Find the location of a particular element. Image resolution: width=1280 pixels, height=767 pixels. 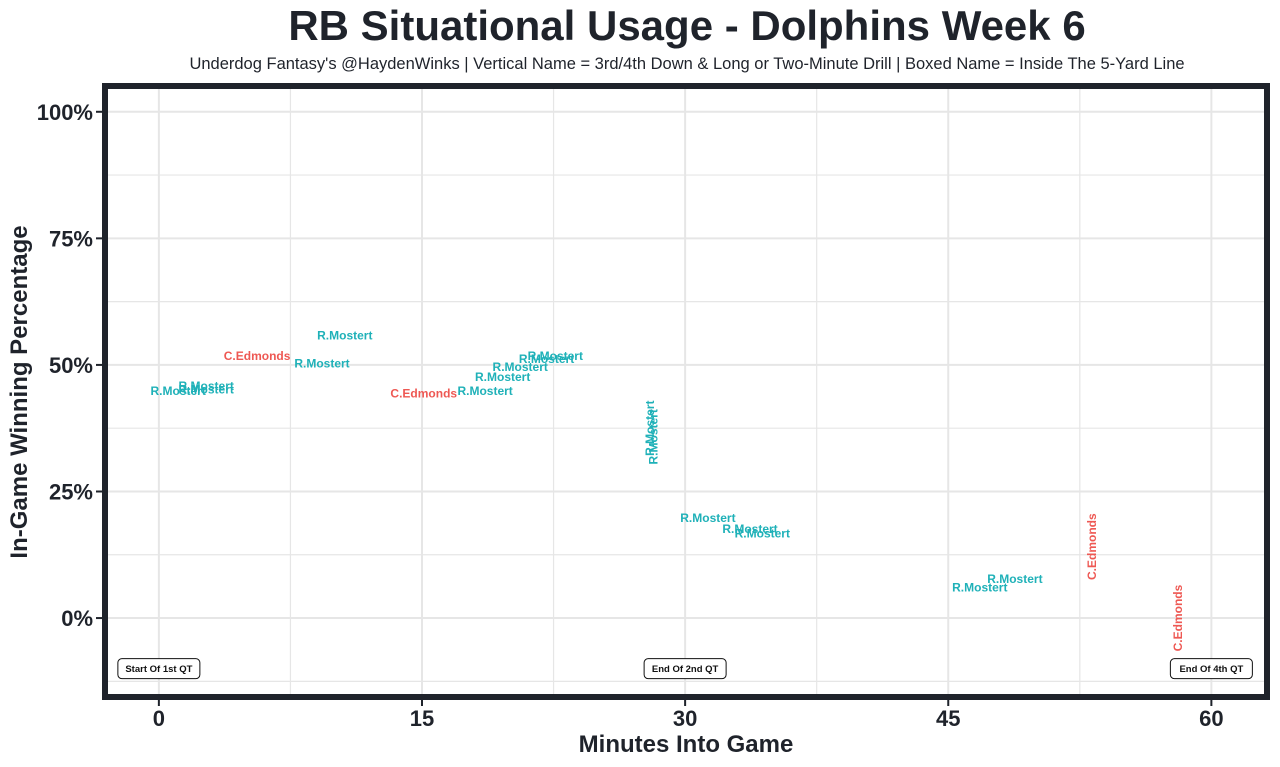

x-axis-ticks: 0 15 30 45 60 is located at coordinates (688, 715).